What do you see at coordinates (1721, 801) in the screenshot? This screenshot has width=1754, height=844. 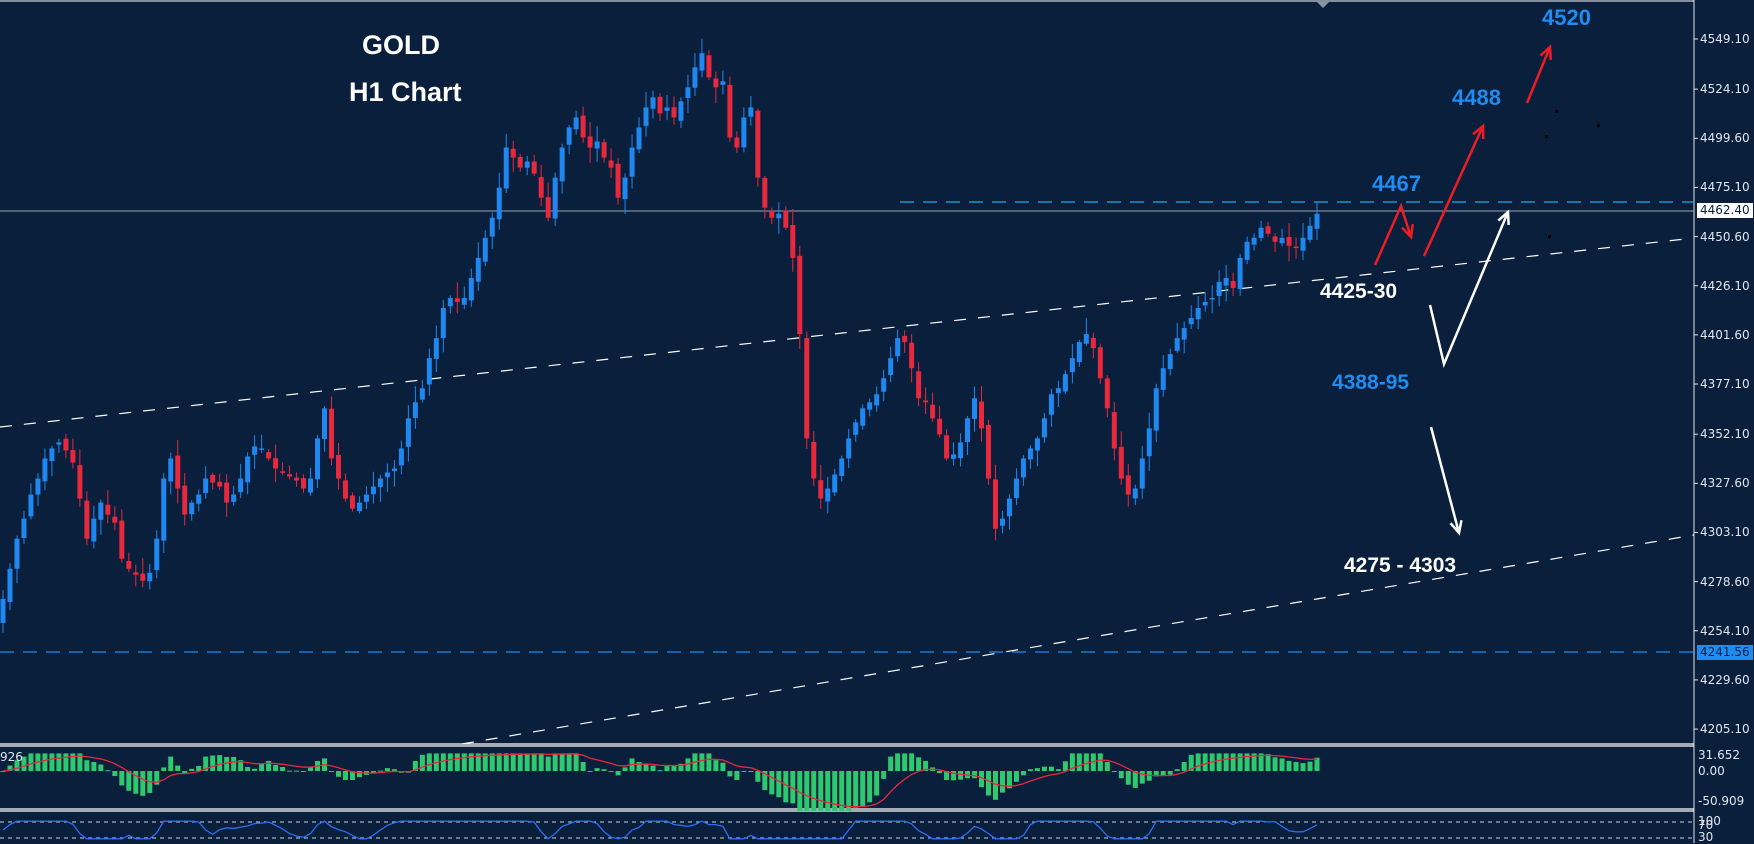 I see `macd-axis-min: -50.909` at bounding box center [1721, 801].